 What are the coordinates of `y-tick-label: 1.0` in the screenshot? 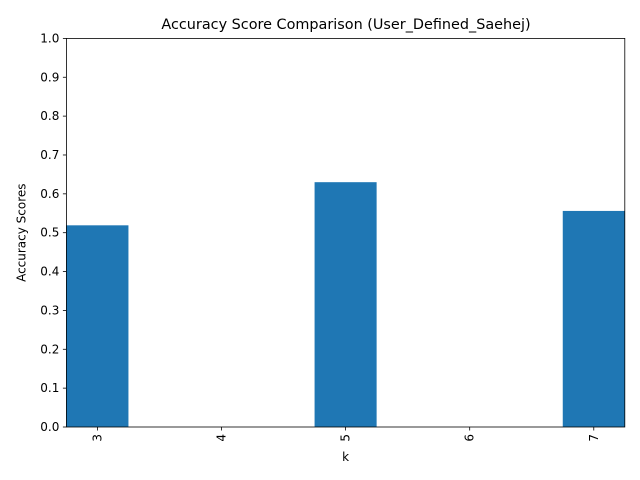 It's located at (49, 38).